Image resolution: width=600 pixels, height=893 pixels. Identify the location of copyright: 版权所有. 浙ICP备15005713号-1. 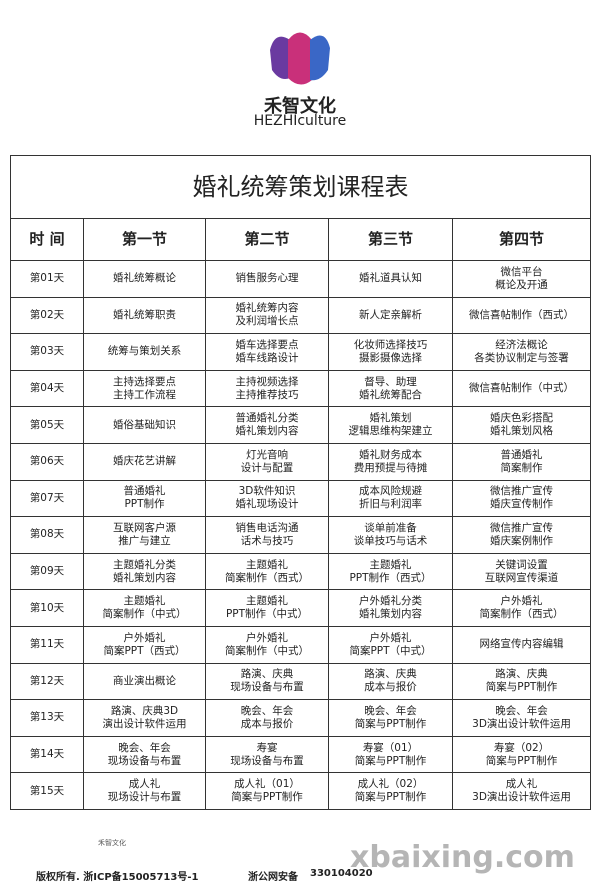
(117, 877).